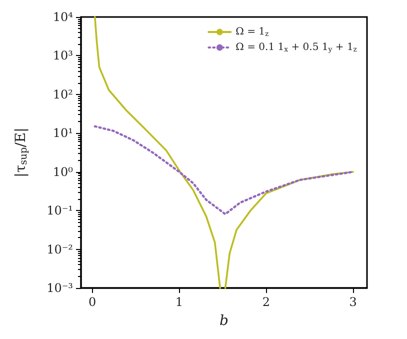 This screenshot has height=339, width=407. Describe the element at coordinates (92, 302) in the screenshot. I see `x-tick-label: 0` at that location.